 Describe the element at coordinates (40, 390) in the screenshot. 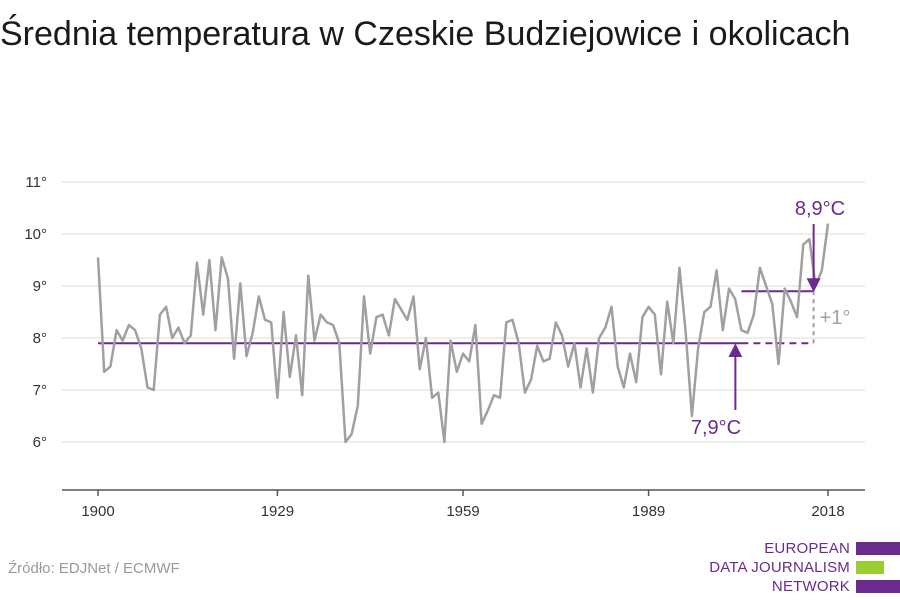

I see `y-tick-label: 7°` at that location.